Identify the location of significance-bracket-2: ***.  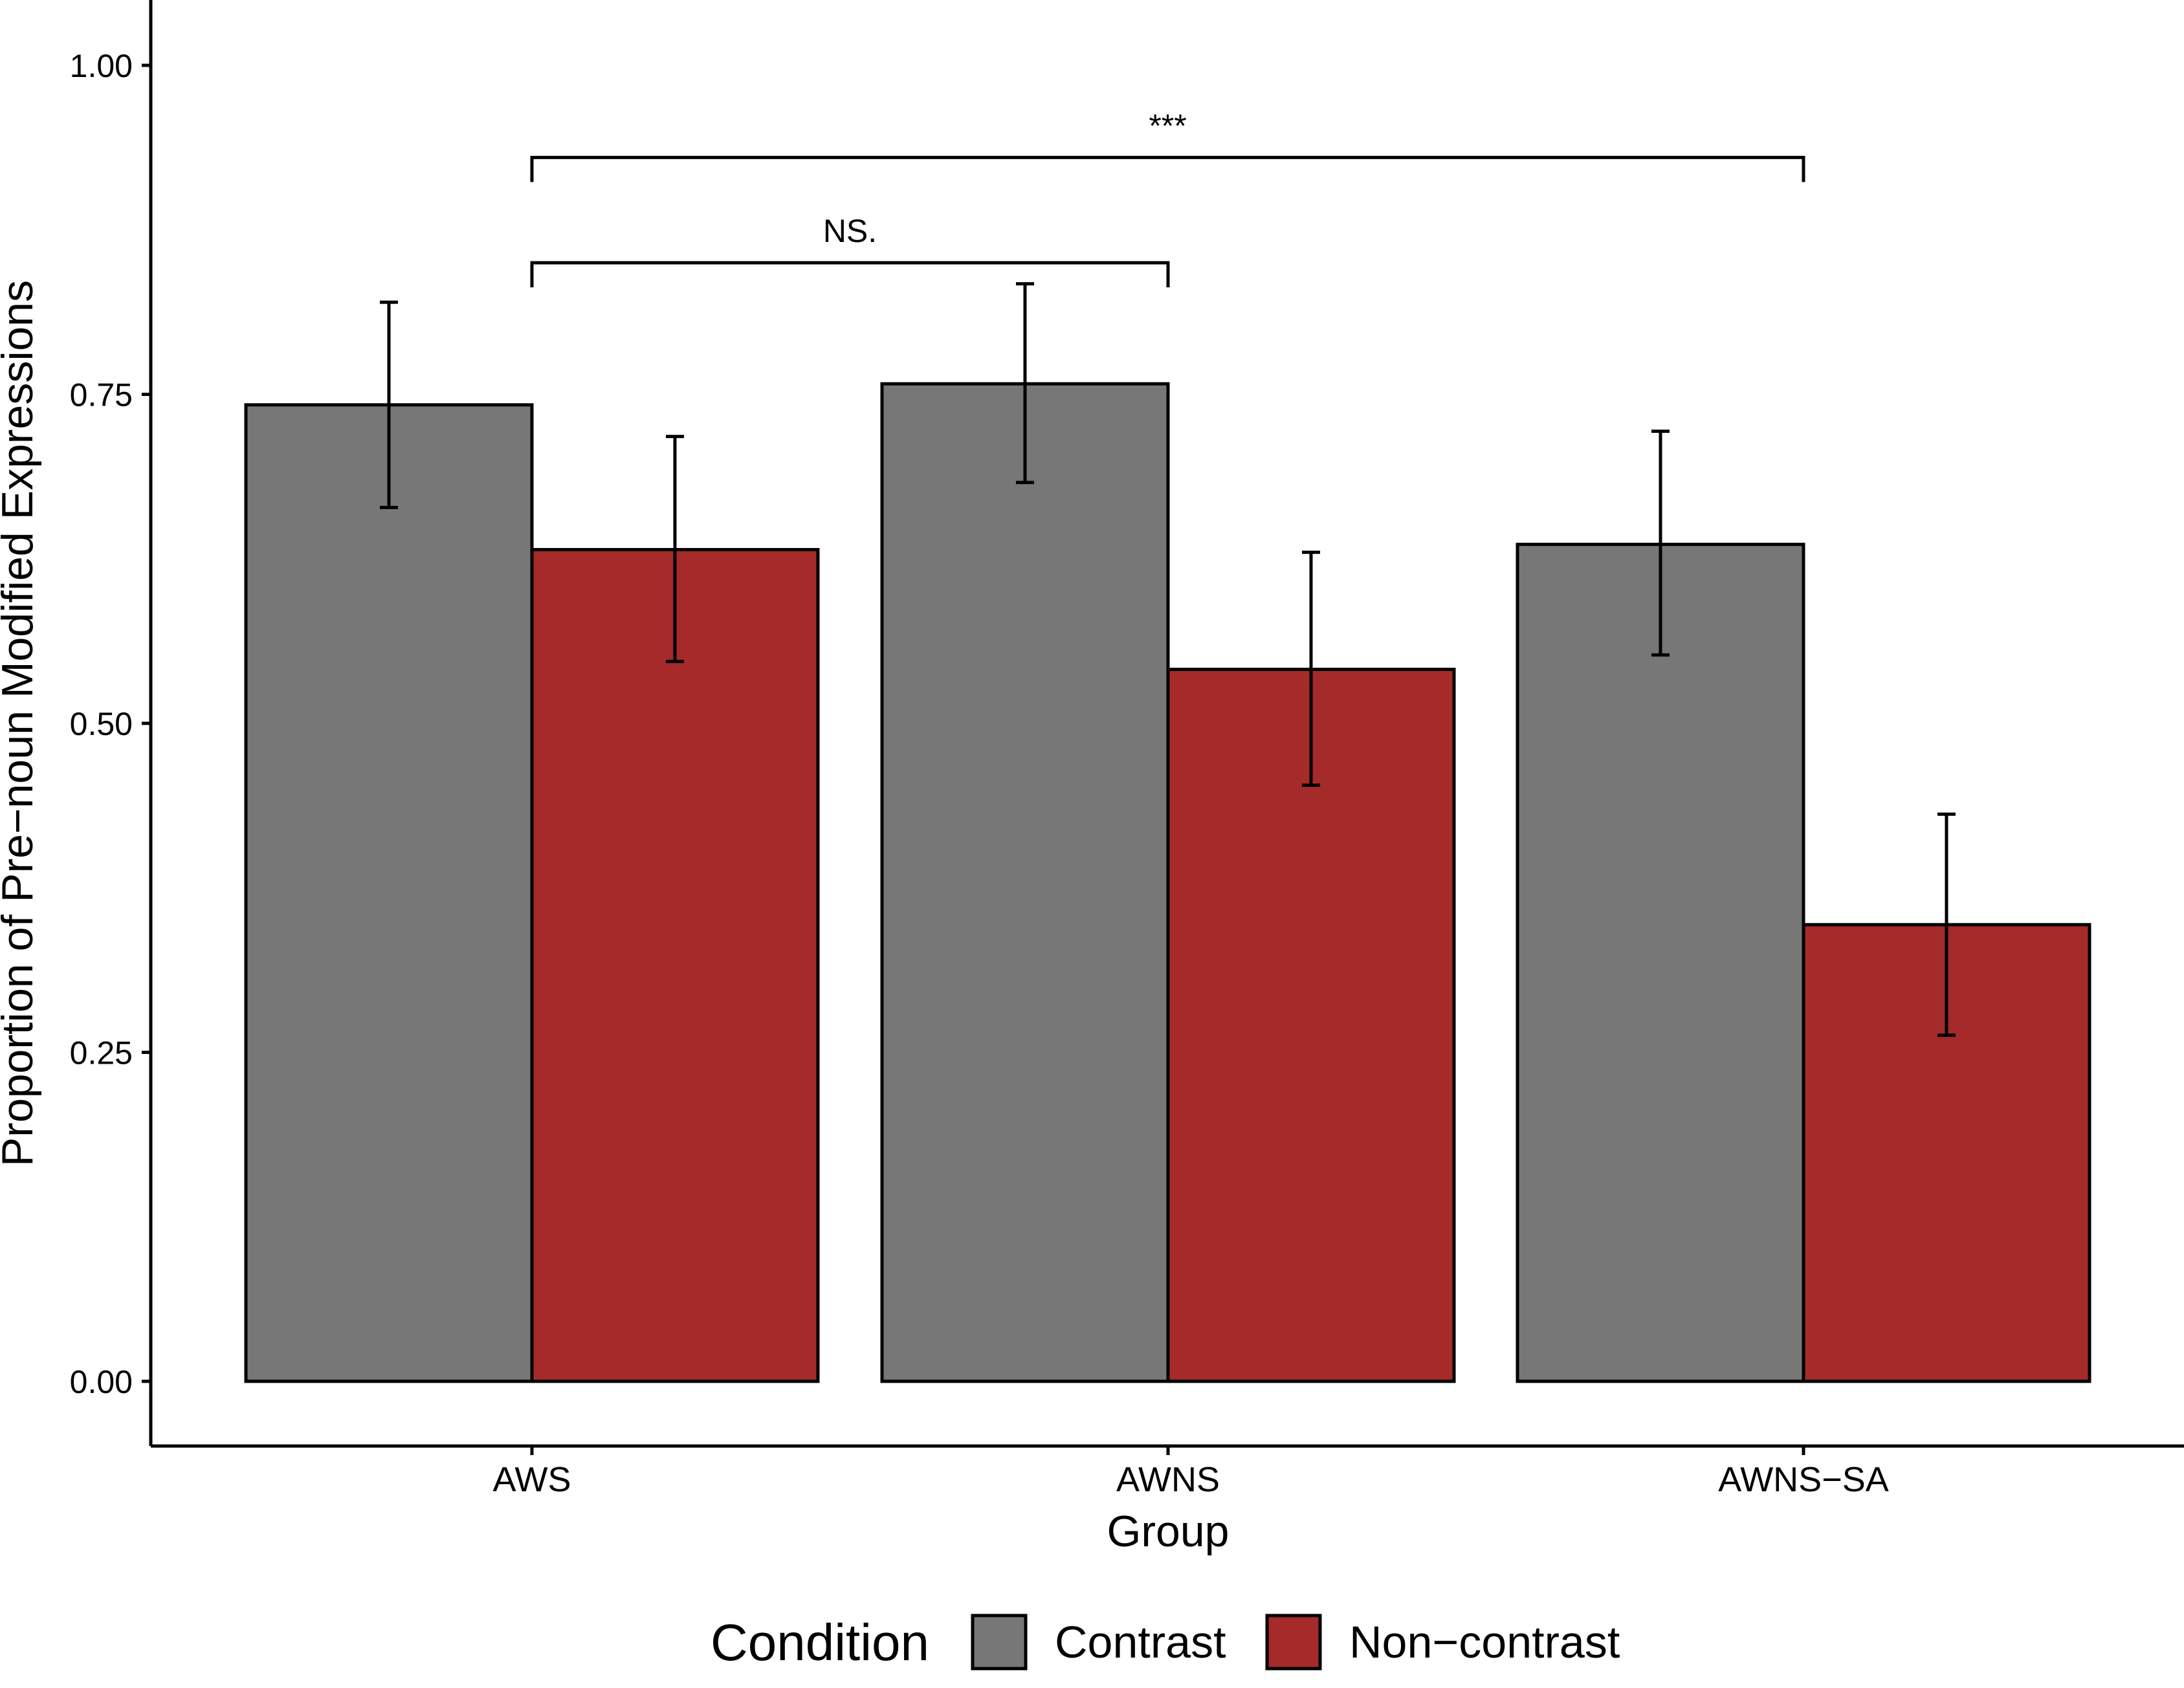
(1167, 144).